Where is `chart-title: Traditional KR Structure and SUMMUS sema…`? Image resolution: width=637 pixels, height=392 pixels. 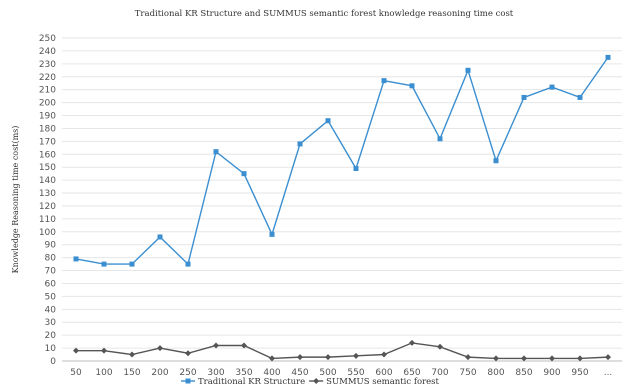 chart-title: Traditional KR Structure and SUMMUS sema… is located at coordinates (324, 14).